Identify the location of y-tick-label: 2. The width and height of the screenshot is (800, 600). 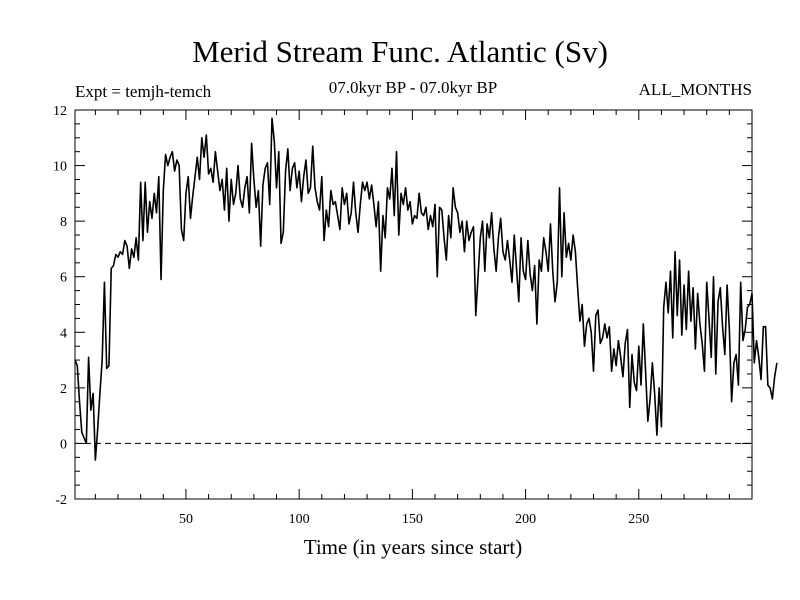
(63, 389).